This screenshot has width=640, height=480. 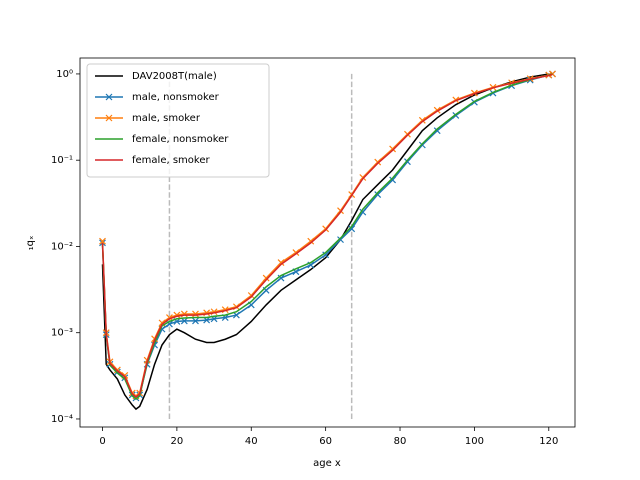 What do you see at coordinates (327, 463) in the screenshot?
I see `x-axis-label: age x` at bounding box center [327, 463].